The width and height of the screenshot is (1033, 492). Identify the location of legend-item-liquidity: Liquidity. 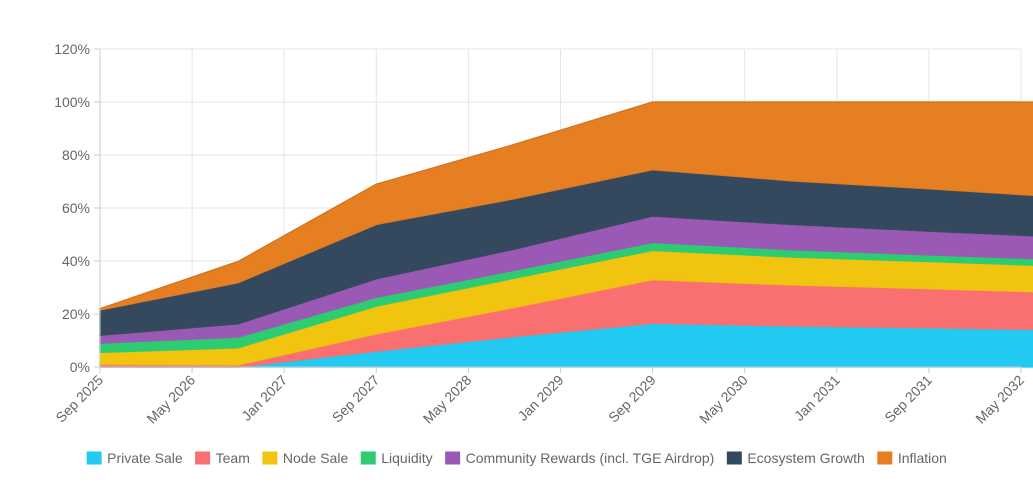
(396, 458).